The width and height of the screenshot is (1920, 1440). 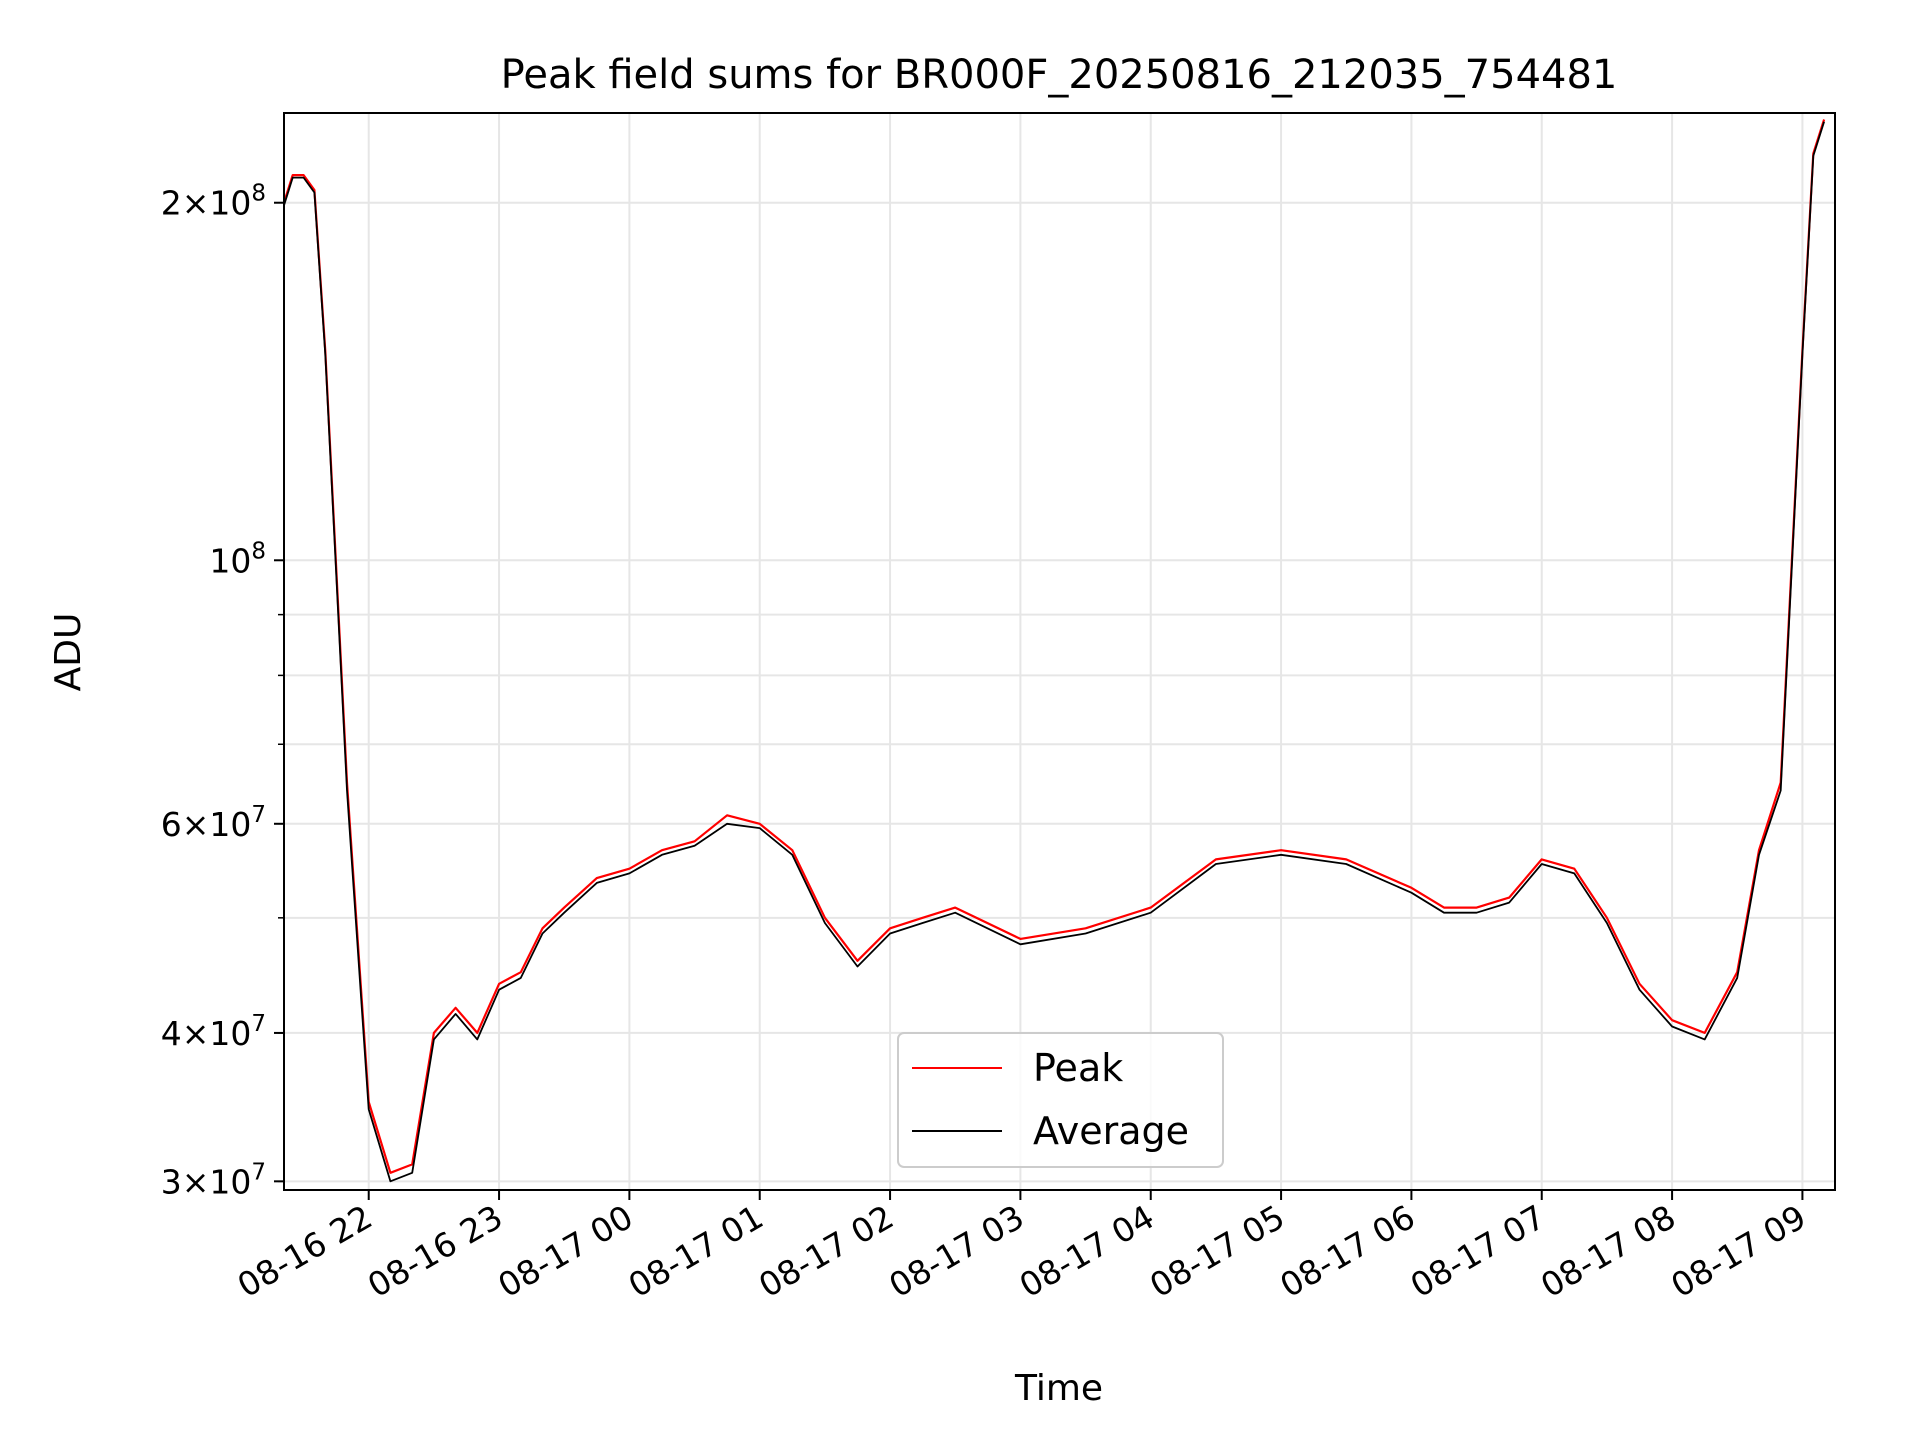 What do you see at coordinates (1058, 1388) in the screenshot?
I see `x-axis-label: Time` at bounding box center [1058, 1388].